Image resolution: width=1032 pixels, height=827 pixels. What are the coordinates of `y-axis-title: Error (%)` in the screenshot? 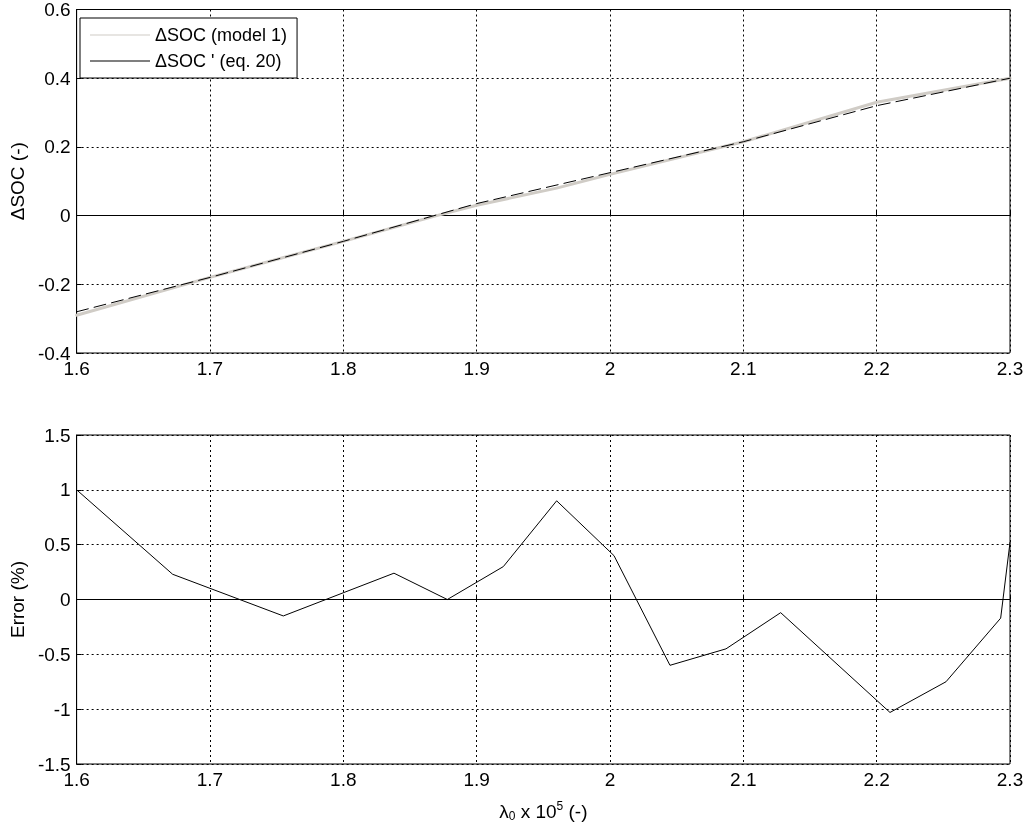 It's located at (17, 599).